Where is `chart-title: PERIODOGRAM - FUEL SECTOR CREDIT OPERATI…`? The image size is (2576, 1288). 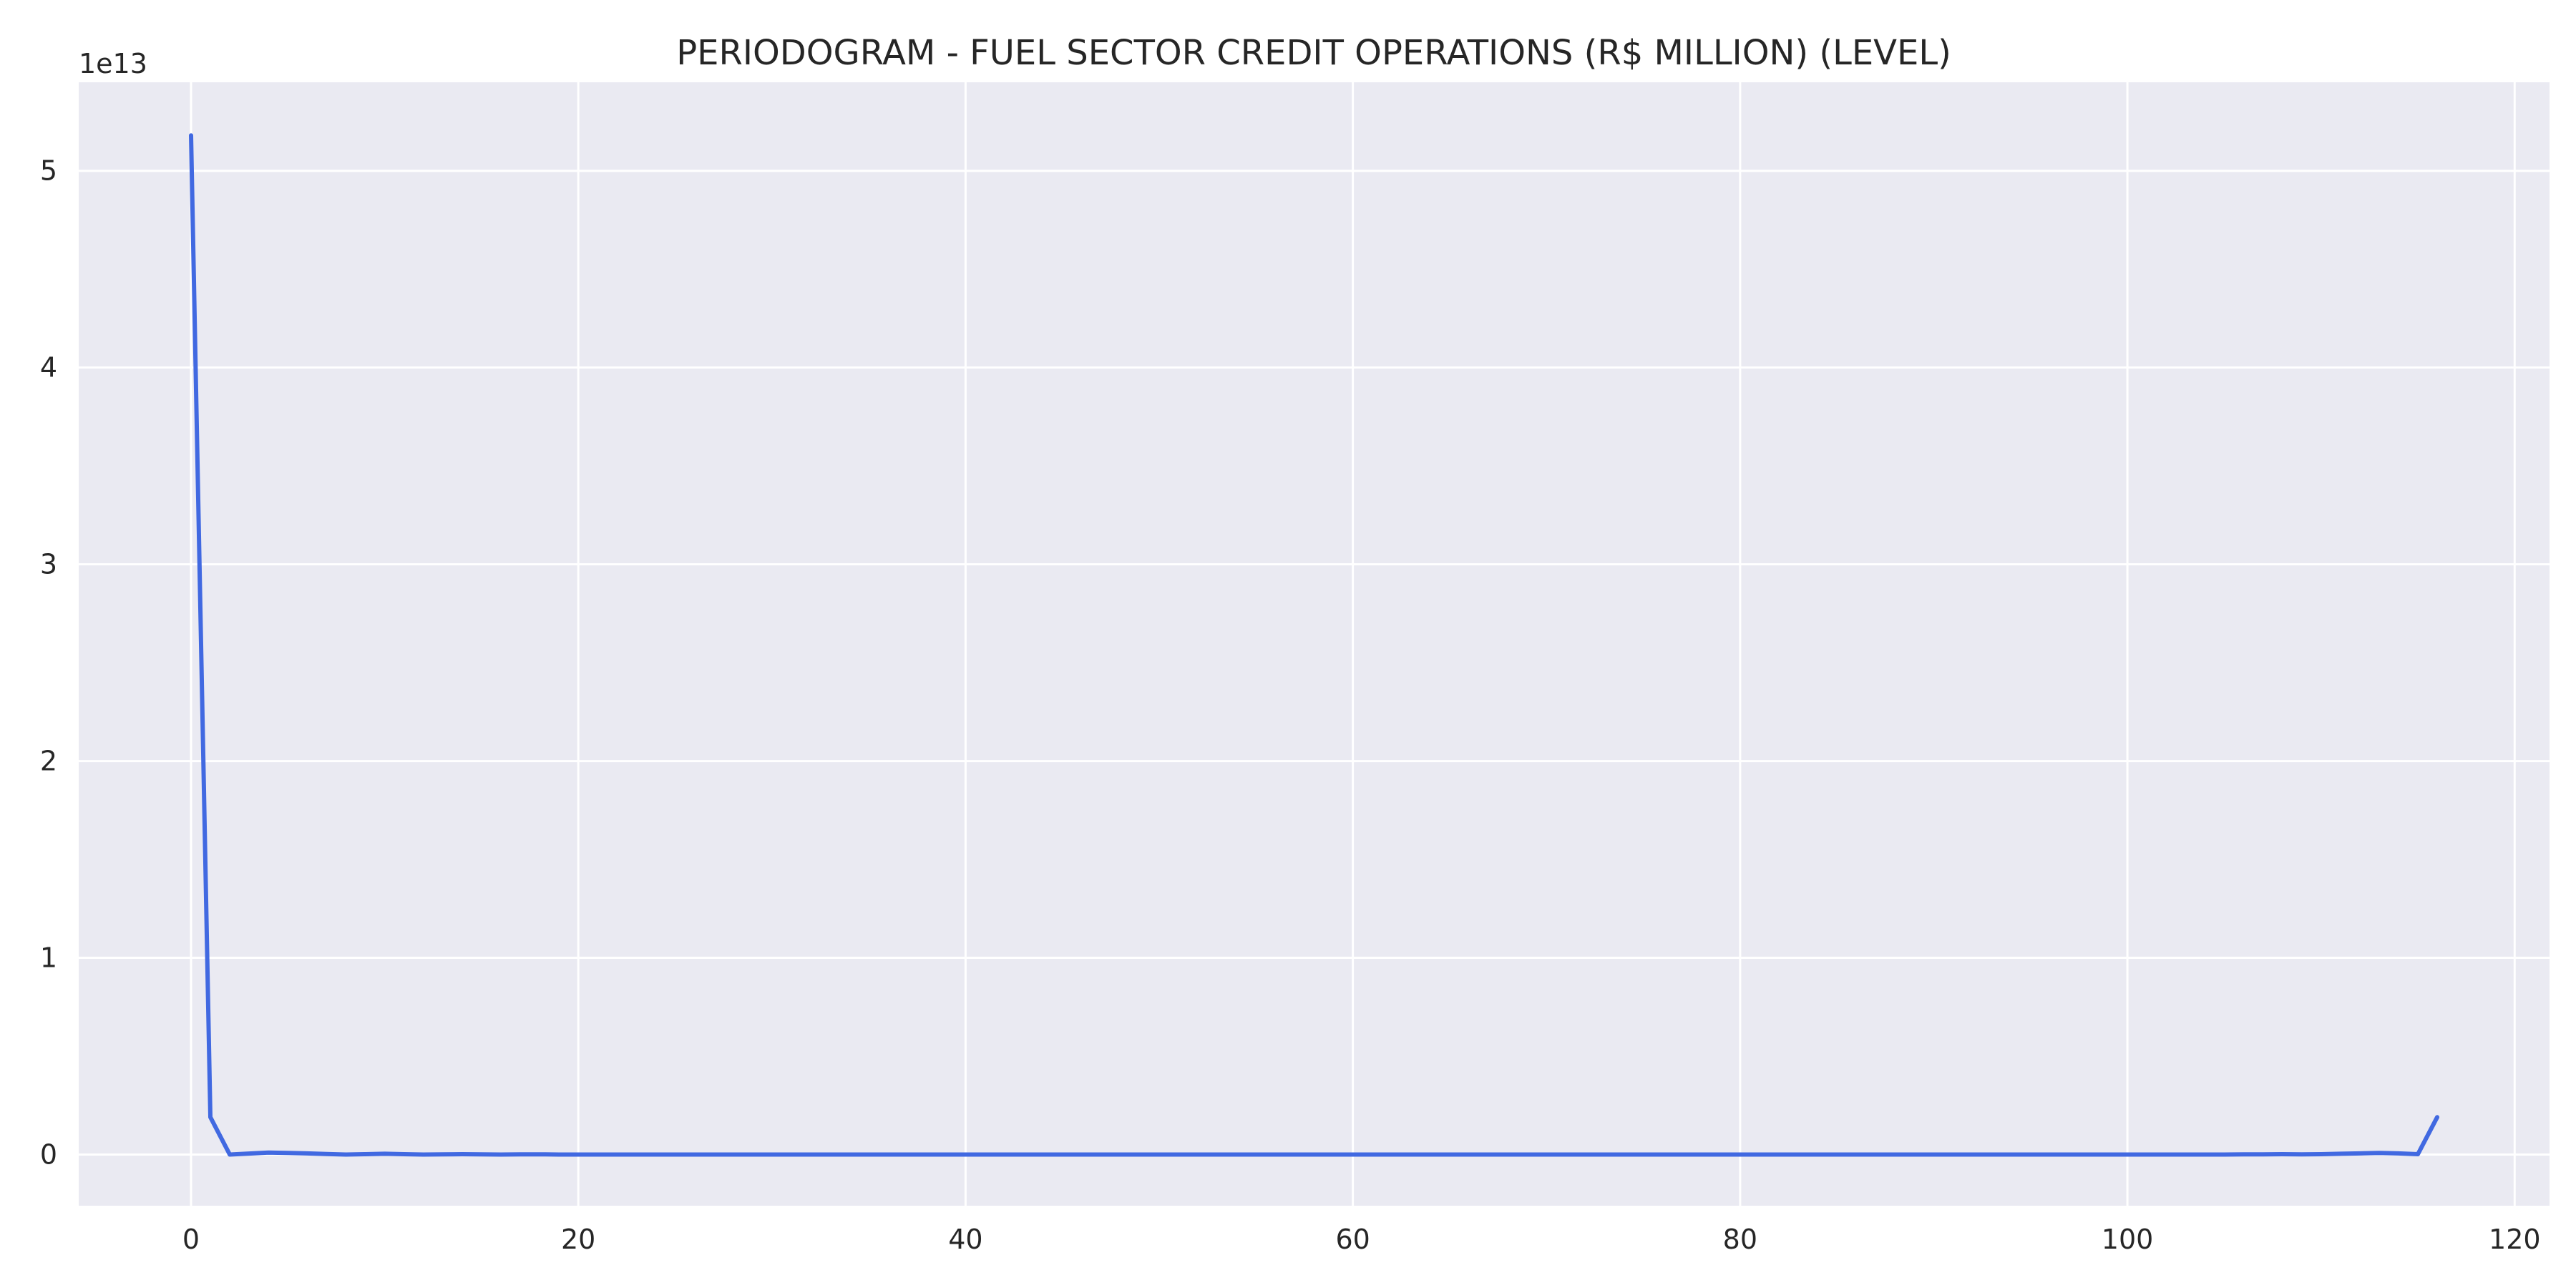 chart-title: PERIODOGRAM - FUEL SECTOR CREDIT OPERATI… is located at coordinates (1313, 53).